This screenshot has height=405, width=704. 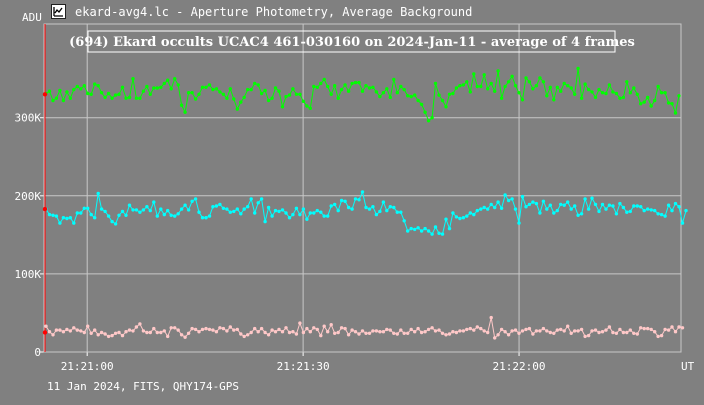 I want to click on series-line, so click(x=366, y=212).